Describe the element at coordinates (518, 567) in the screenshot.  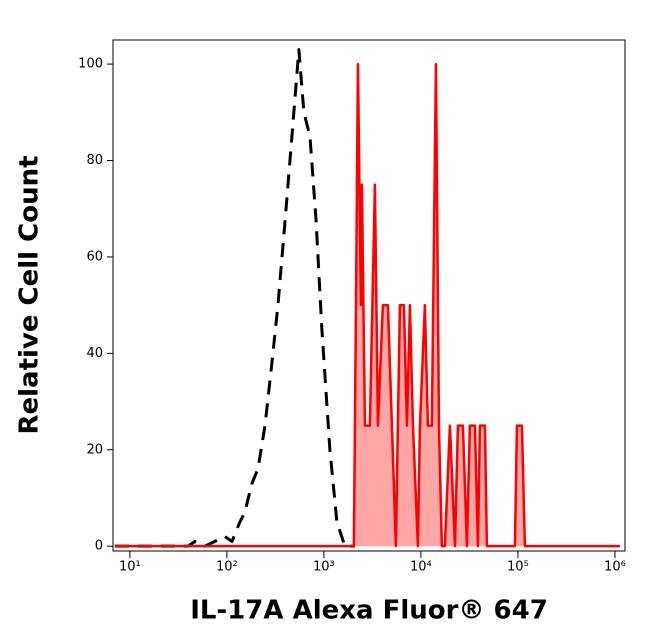
I see `x-tick-label: 10⁵` at that location.